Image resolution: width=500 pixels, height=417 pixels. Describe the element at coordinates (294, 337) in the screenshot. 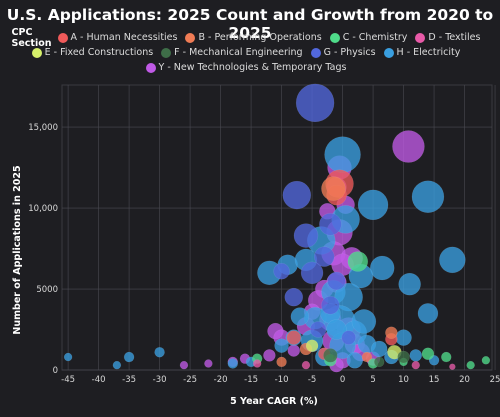

I see `bubble-a` at that location.